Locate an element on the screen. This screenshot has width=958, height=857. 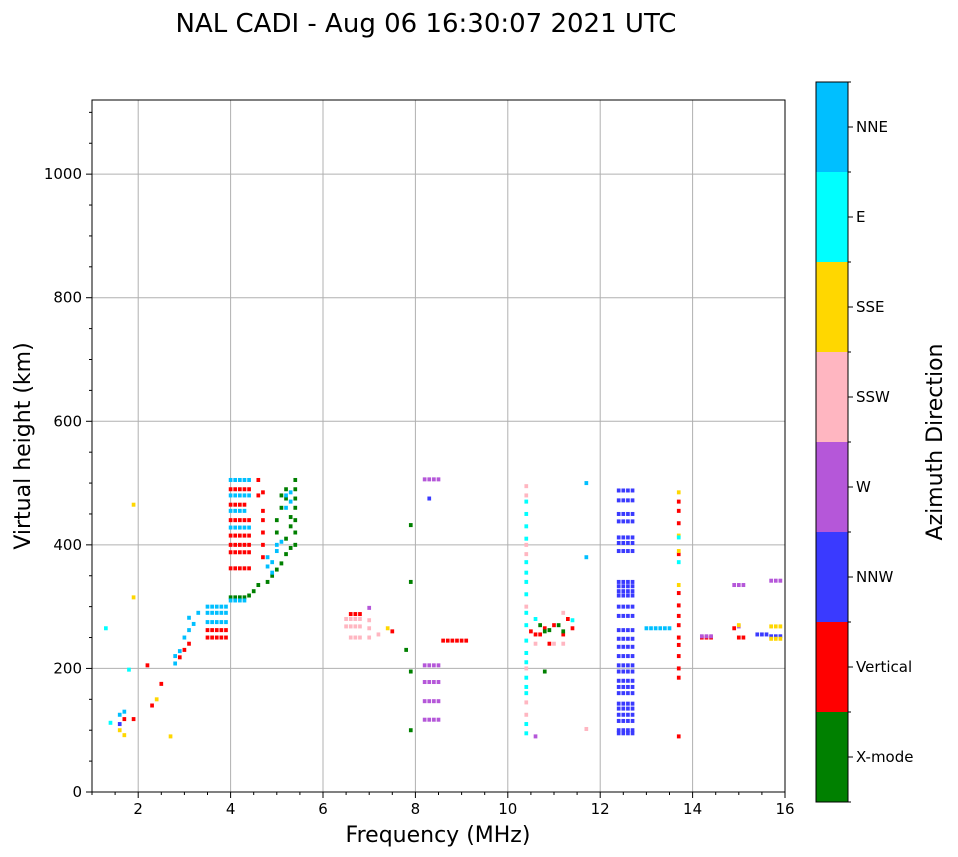
x-axis-label: Frequency (MHz) is located at coordinates (438, 835).